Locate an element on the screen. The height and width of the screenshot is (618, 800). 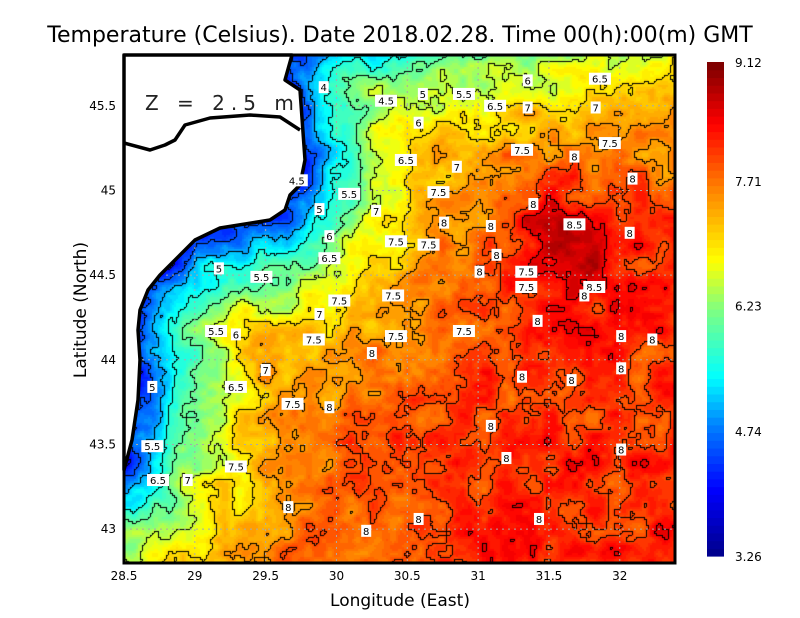
x-tick-label: 31.5 is located at coordinates (549, 576).